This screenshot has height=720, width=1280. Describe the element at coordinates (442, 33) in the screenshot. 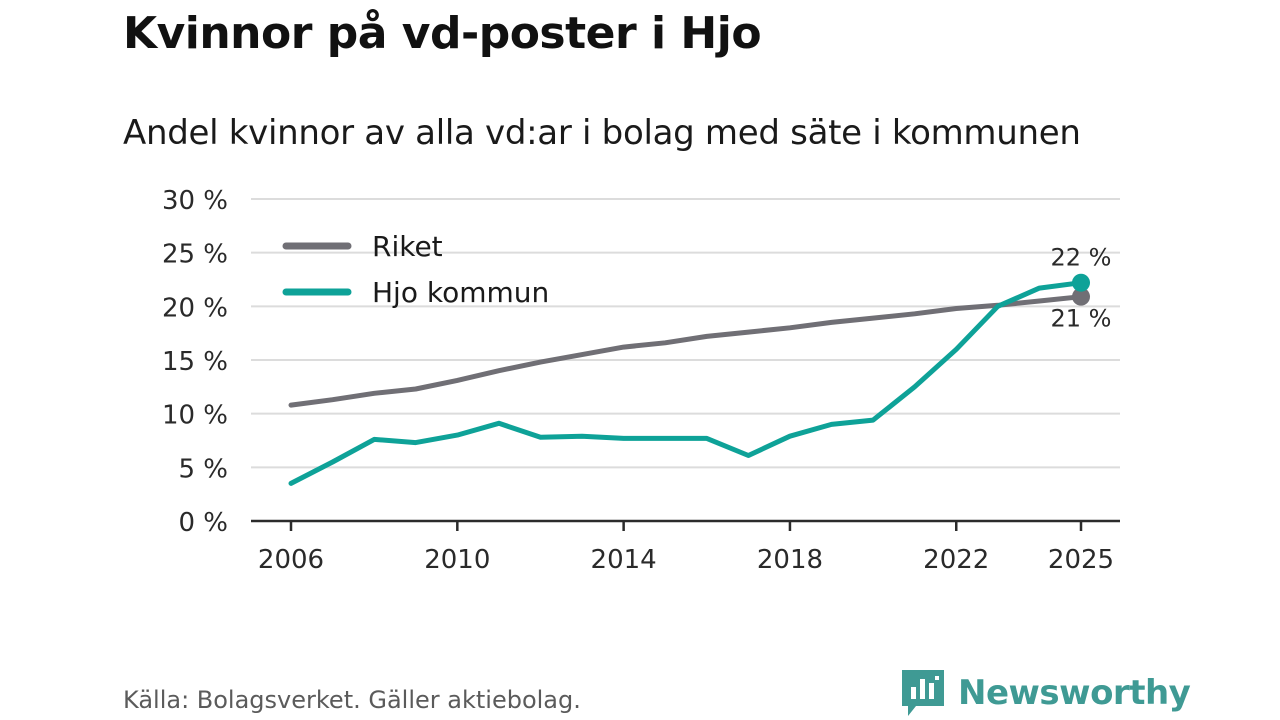

I see `chart-title: Kvinnor på vd-poster i Hjo` at that location.